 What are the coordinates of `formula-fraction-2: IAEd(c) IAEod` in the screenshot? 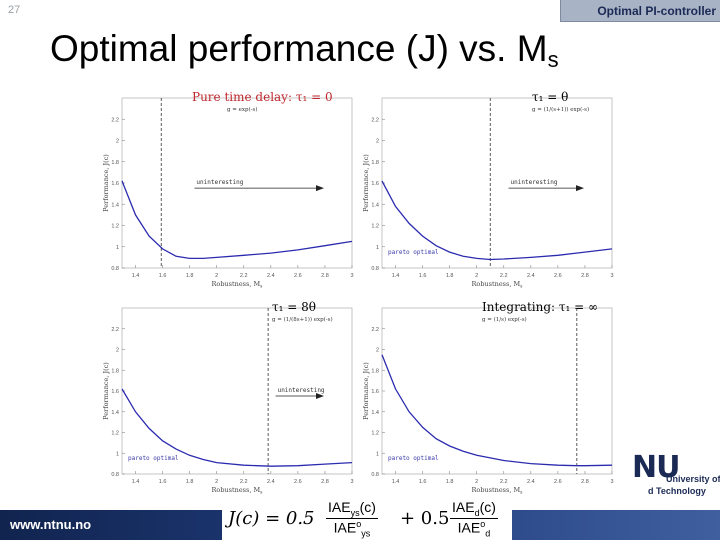 It's located at (474, 518).